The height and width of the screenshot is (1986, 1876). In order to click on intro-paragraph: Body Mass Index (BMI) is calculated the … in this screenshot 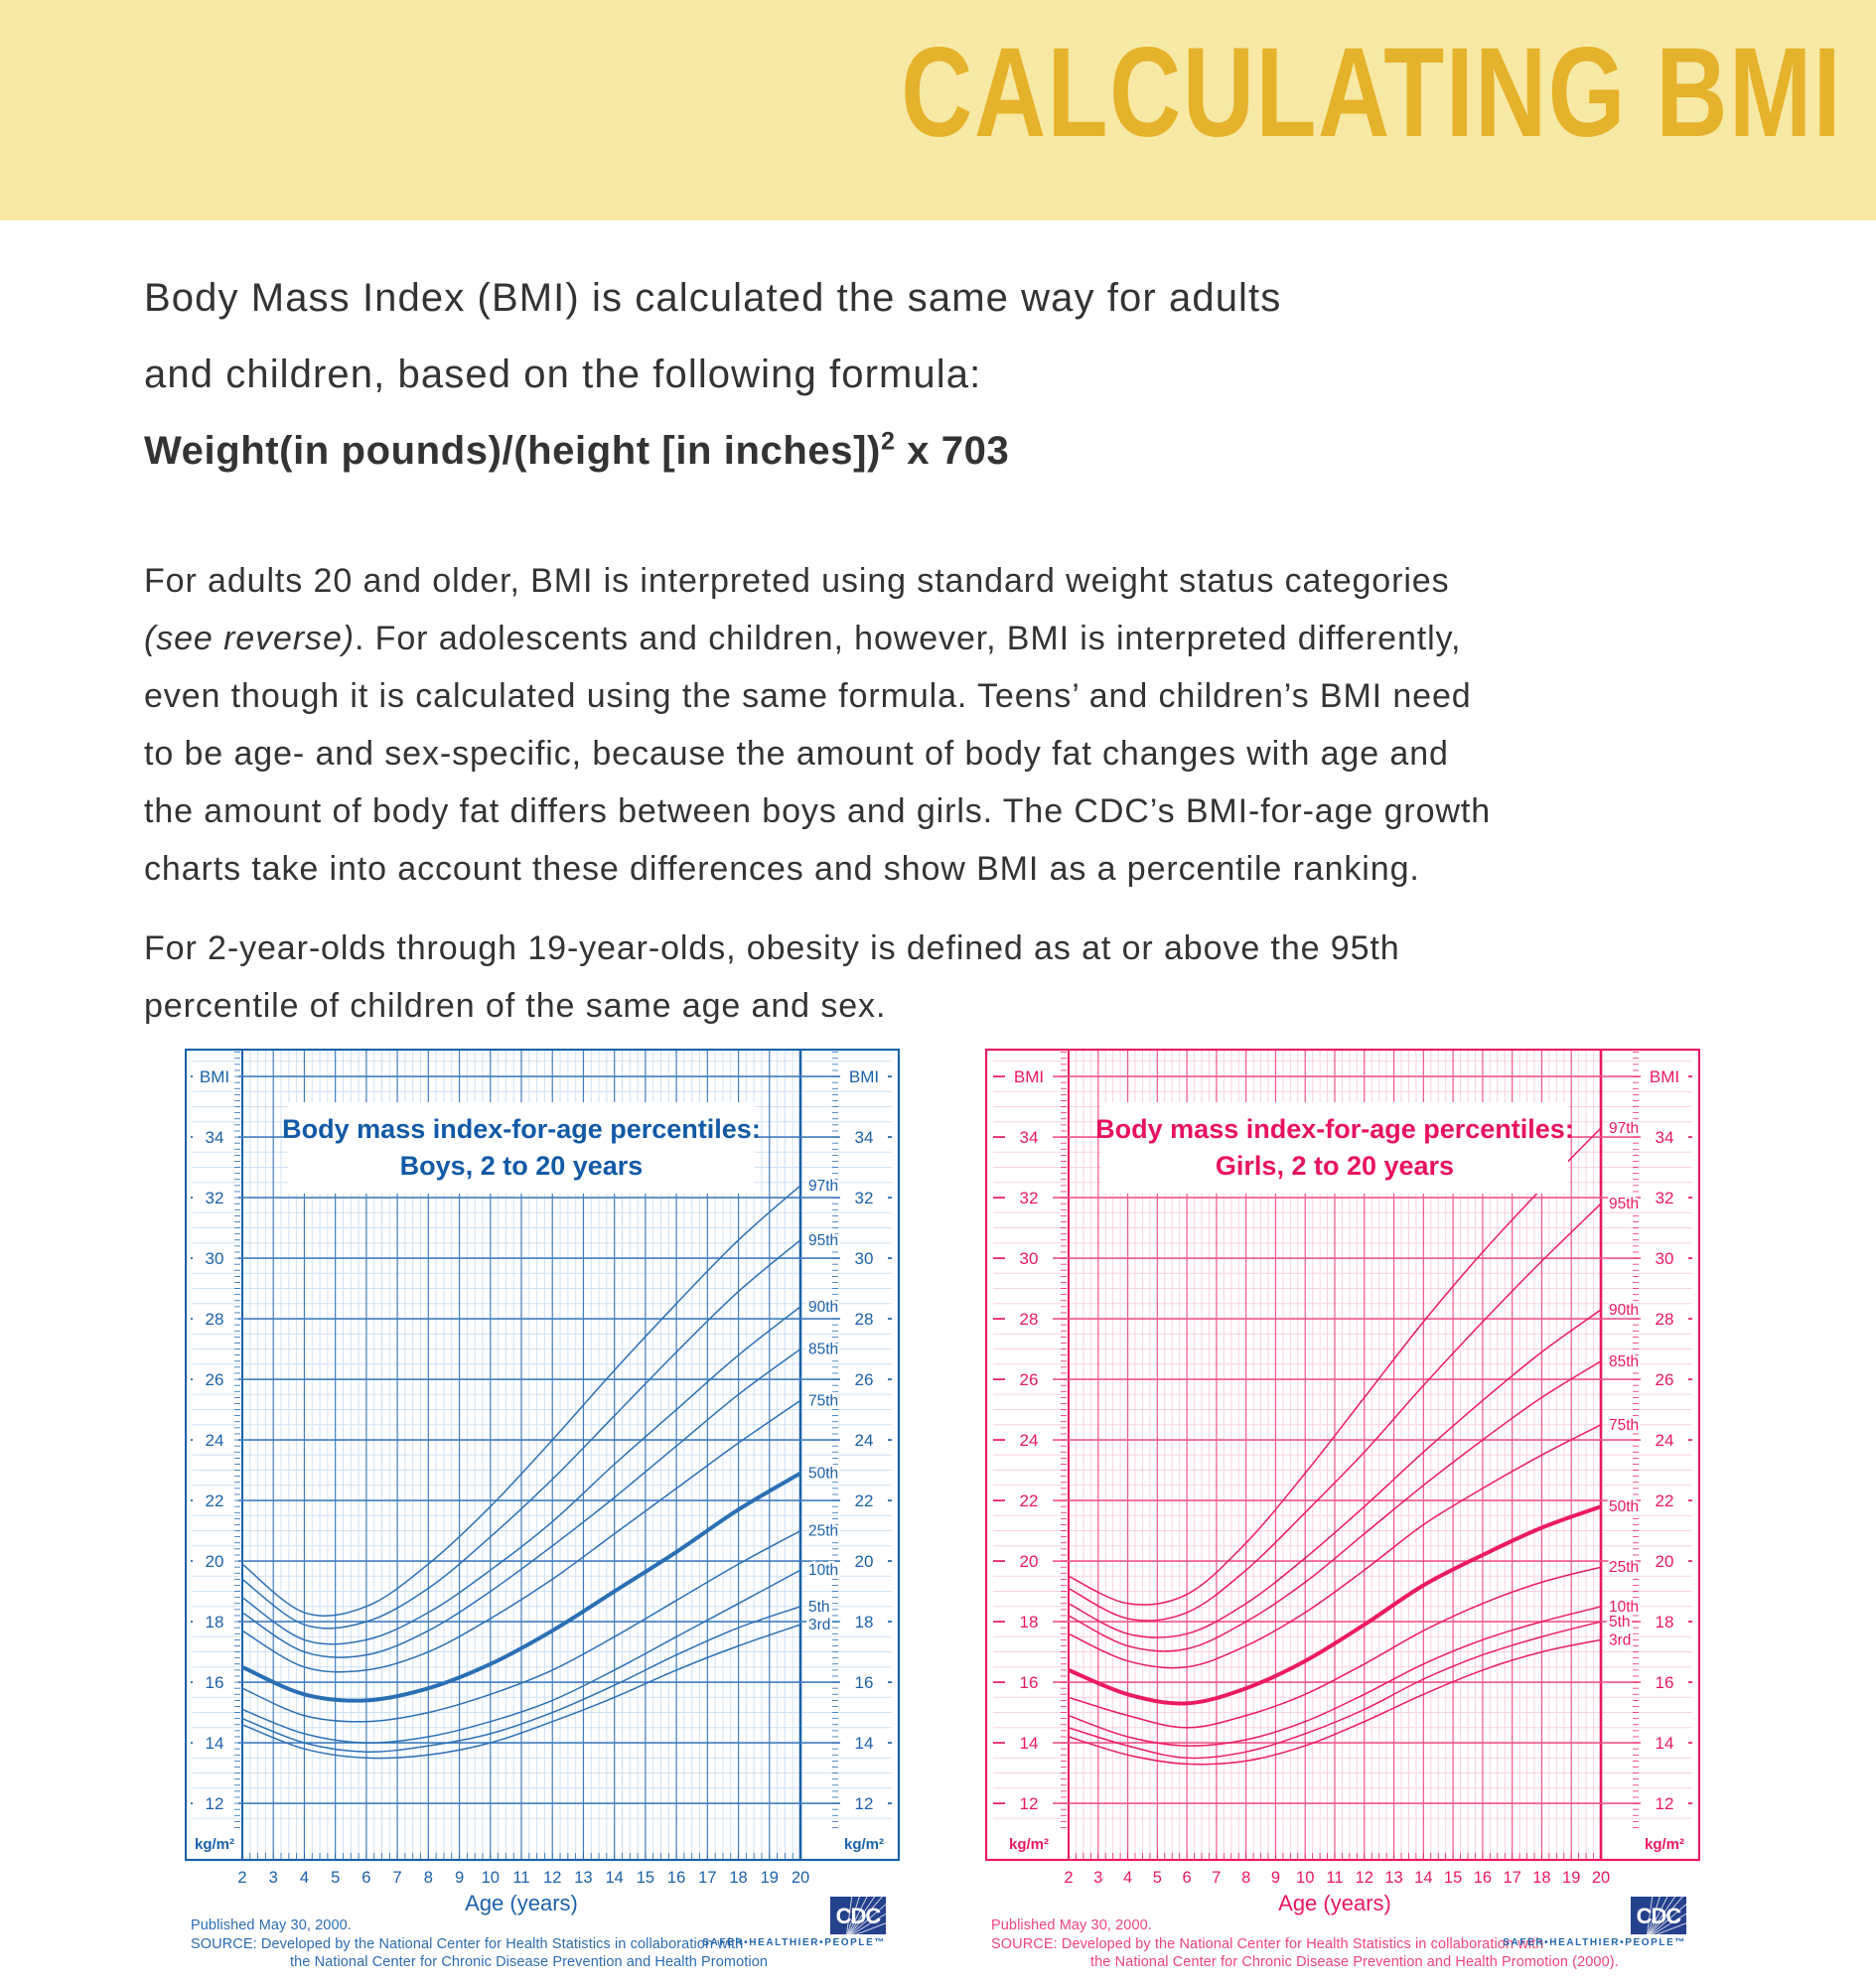, I will do `click(959, 375)`.